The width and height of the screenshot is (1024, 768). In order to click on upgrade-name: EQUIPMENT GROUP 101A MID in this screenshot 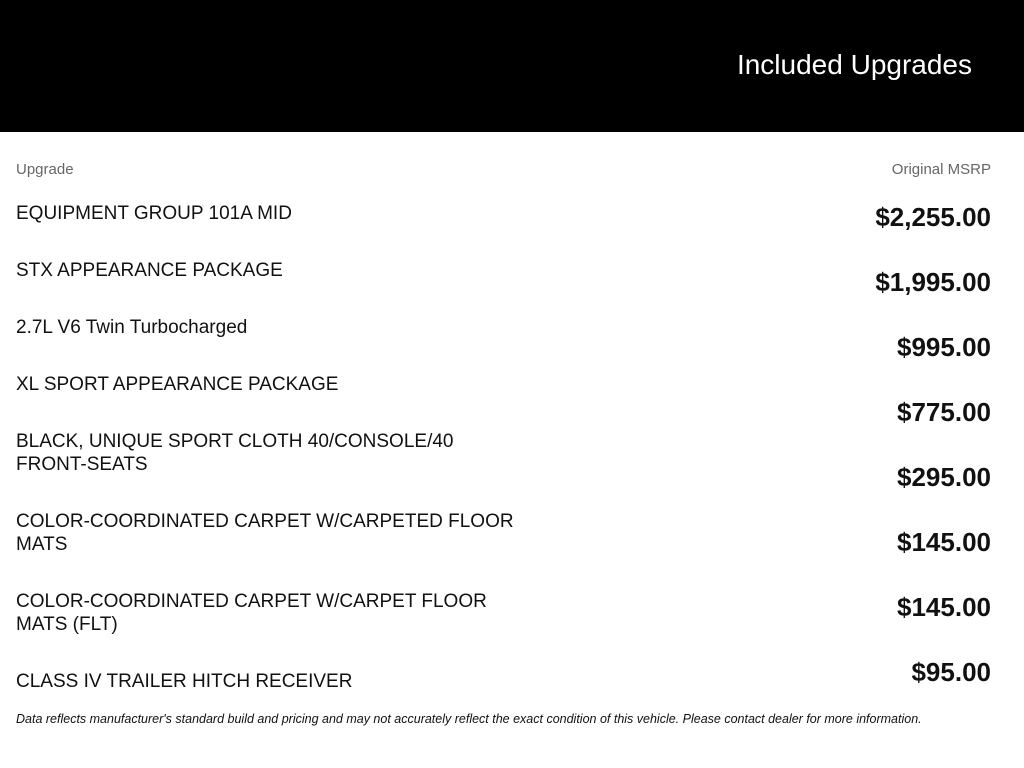, I will do `click(154, 213)`.